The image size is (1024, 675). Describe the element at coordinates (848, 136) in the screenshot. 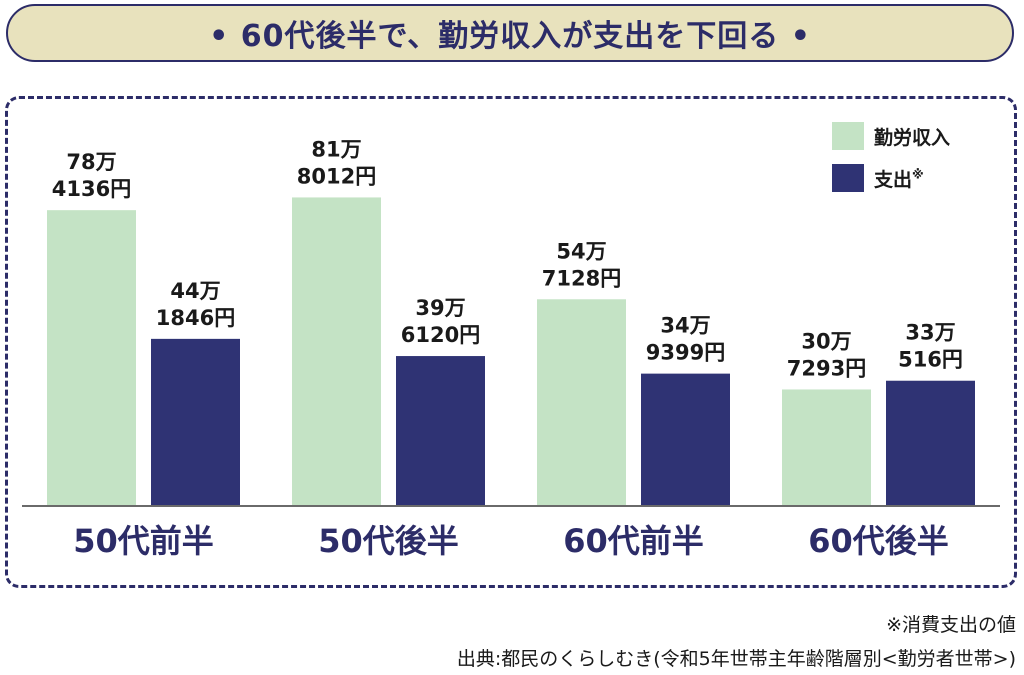

I see `legend-swatch-income` at that location.